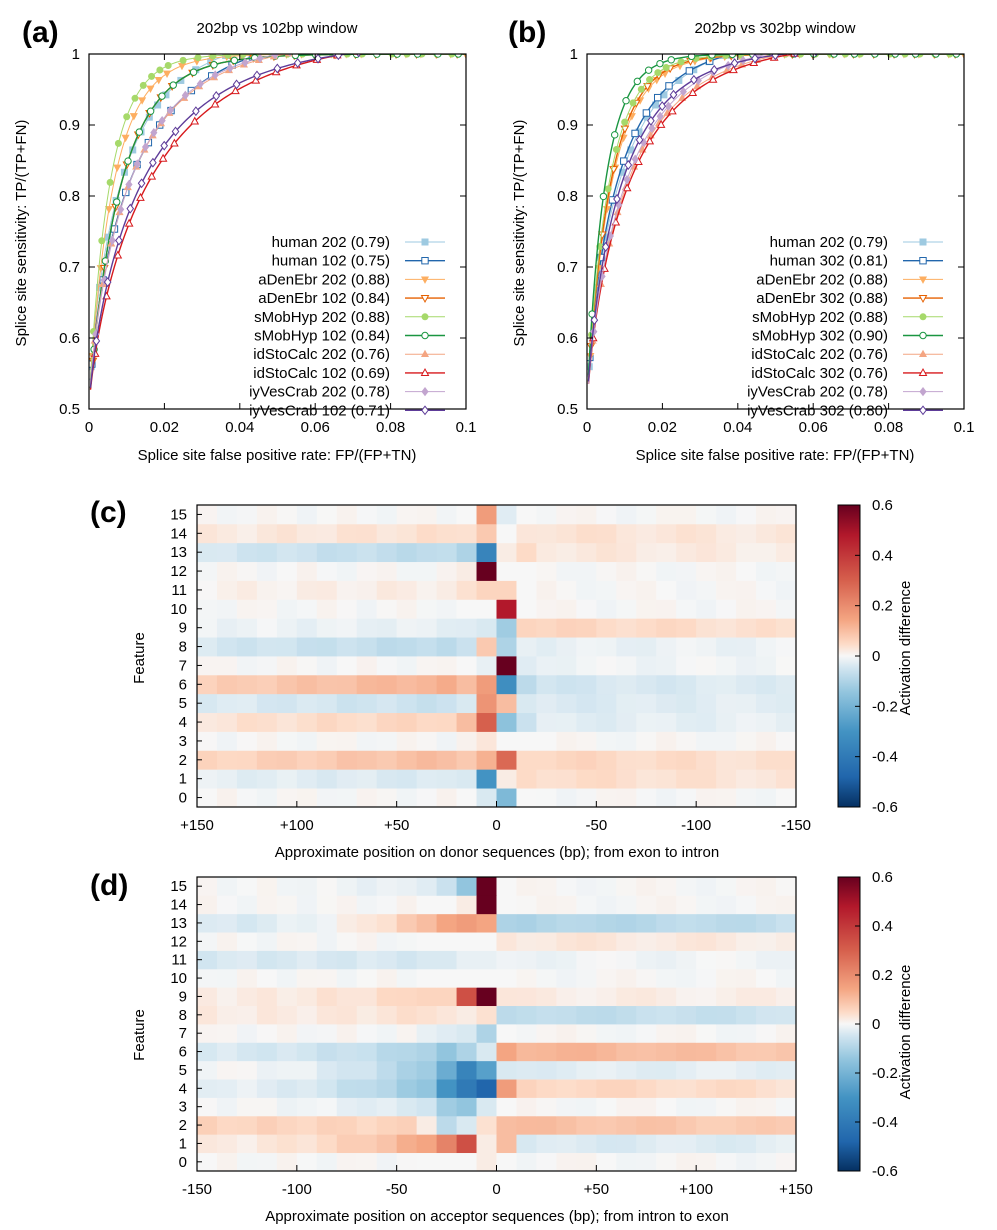  What do you see at coordinates (390, 427) in the screenshot?
I see `x-tick-label: 0.08` at bounding box center [390, 427].